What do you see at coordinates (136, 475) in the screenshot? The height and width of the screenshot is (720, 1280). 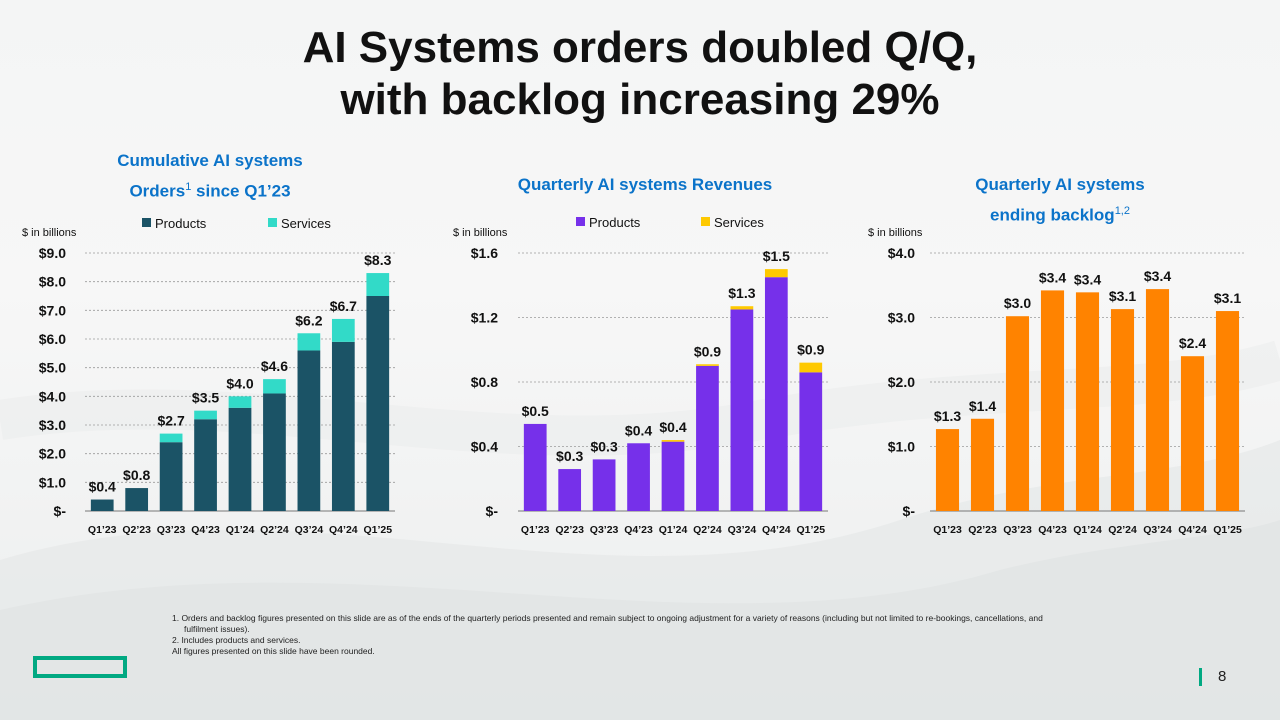 I see `data-label: $0.8` at bounding box center [136, 475].